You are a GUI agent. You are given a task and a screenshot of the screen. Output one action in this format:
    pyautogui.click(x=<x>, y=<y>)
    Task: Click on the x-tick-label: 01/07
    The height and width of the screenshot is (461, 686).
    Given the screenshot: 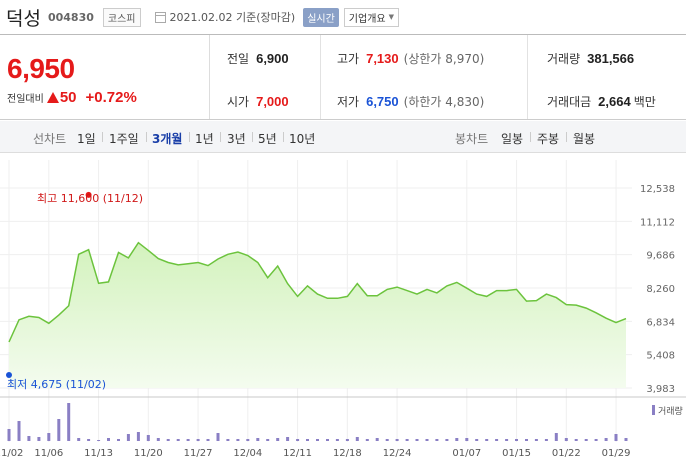 What is the action you would take?
    pyautogui.click(x=466, y=453)
    